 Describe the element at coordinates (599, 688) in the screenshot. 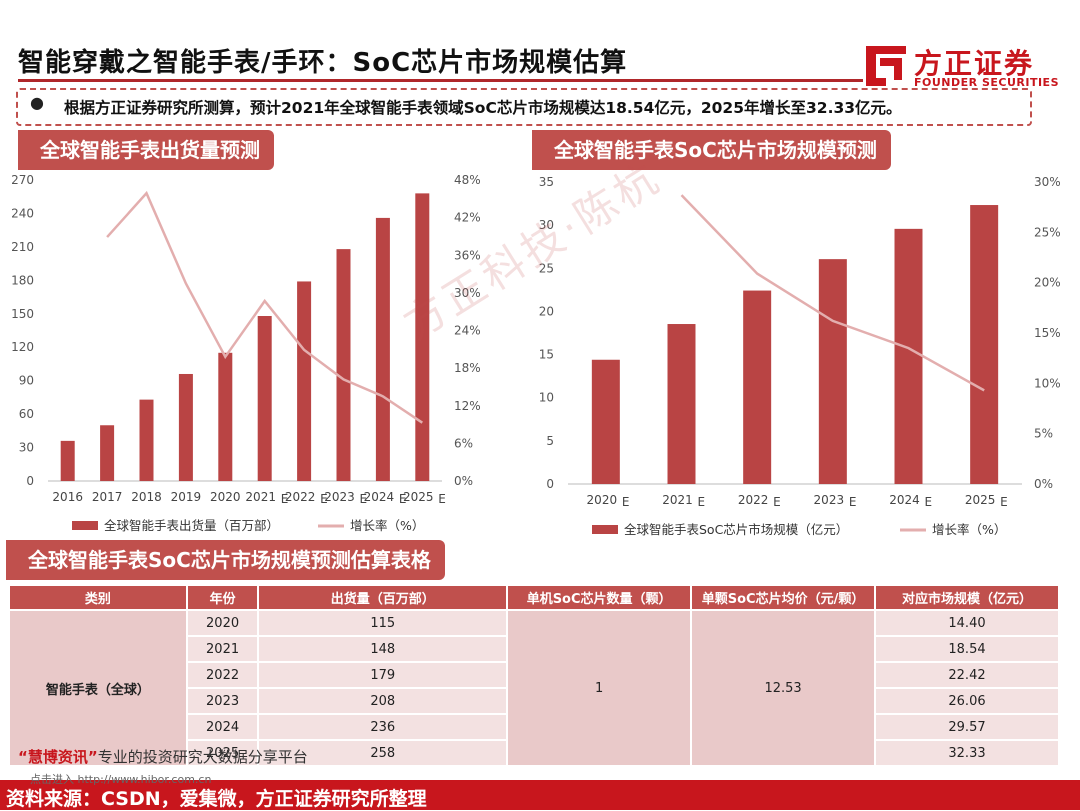

I see `cell-chip-count: 1` at that location.